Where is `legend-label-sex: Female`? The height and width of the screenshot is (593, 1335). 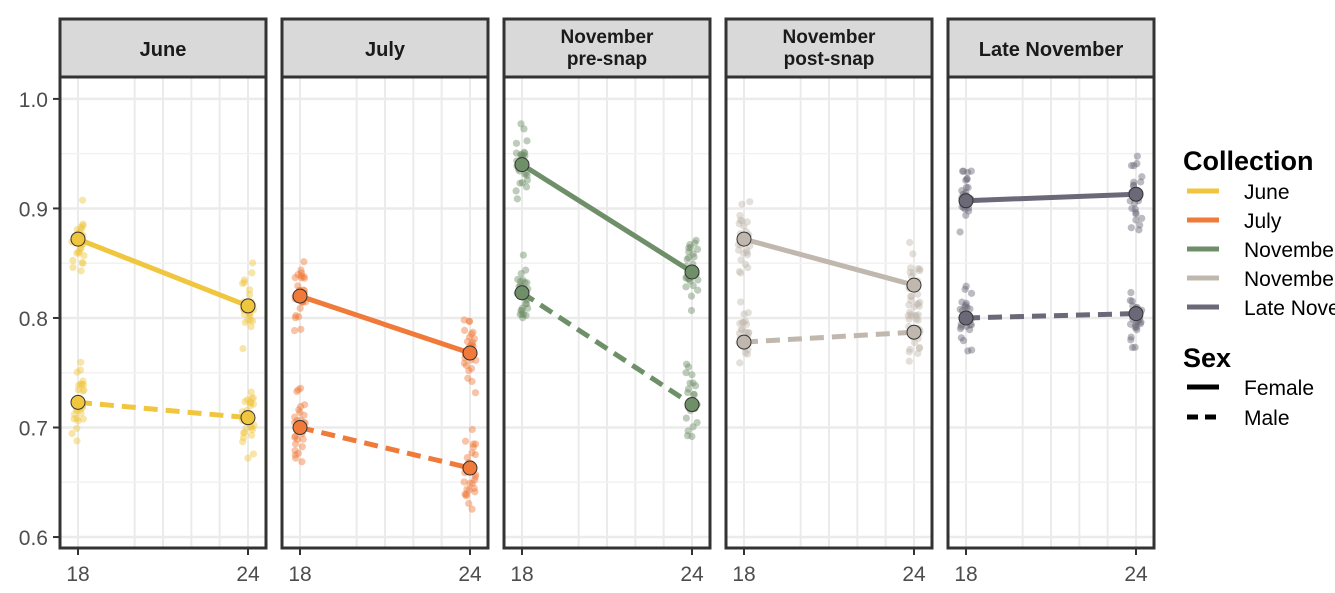
legend-label-sex: Female is located at coordinates (1279, 388).